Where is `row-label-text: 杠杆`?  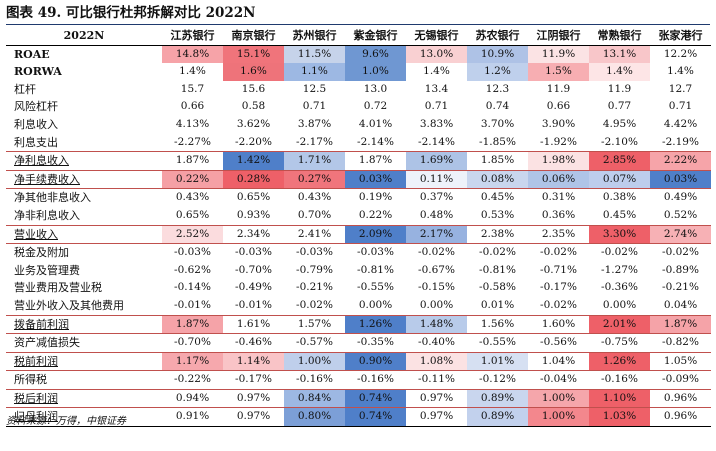
row-label-text: 杠杆 is located at coordinates (25, 89).